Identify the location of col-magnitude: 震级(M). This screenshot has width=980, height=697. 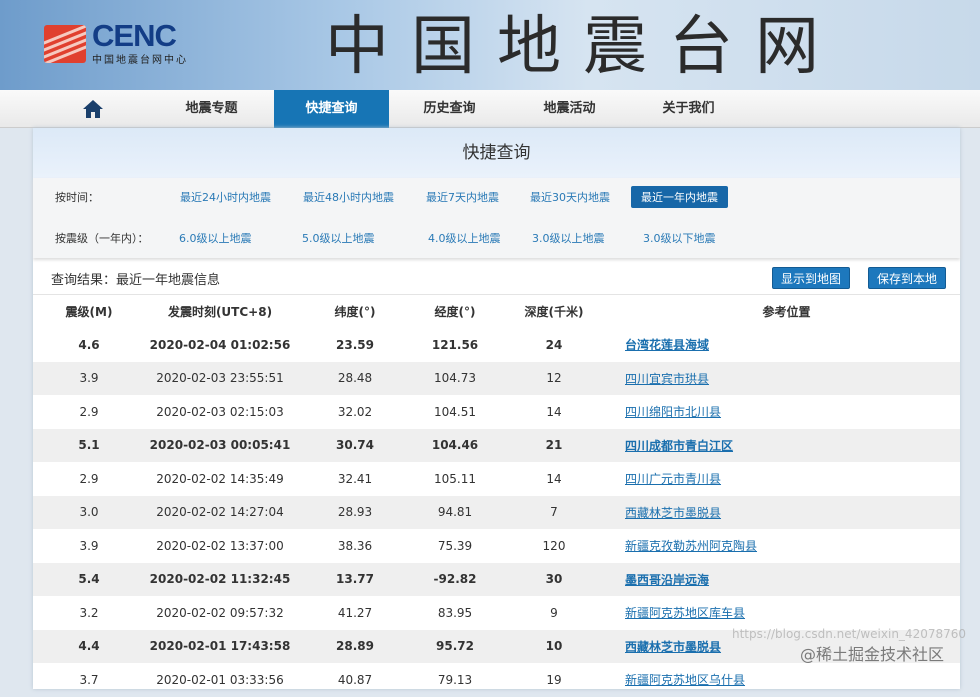
(89, 312).